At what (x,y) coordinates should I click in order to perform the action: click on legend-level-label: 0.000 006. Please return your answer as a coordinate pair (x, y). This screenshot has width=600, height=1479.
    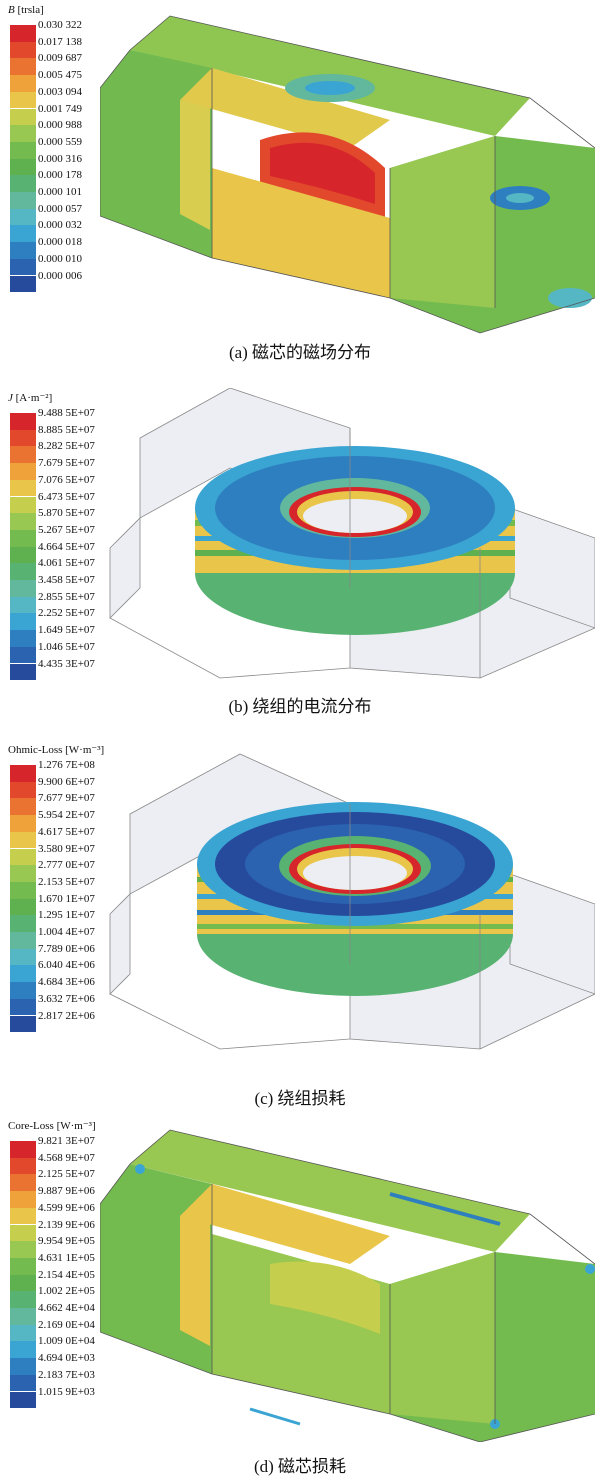
    Looking at the image, I should click on (60, 275).